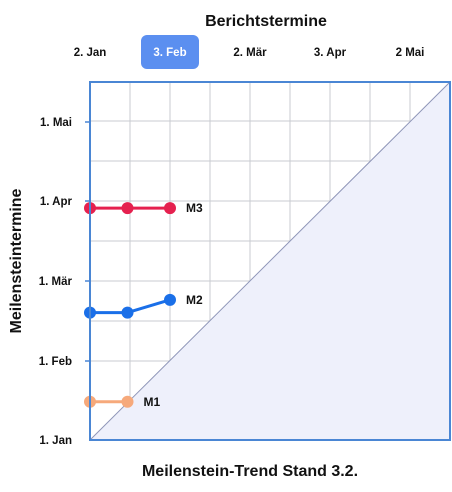 This screenshot has height=492, width=452. I want to click on y-tick-label: 1. Mai, so click(56, 123).